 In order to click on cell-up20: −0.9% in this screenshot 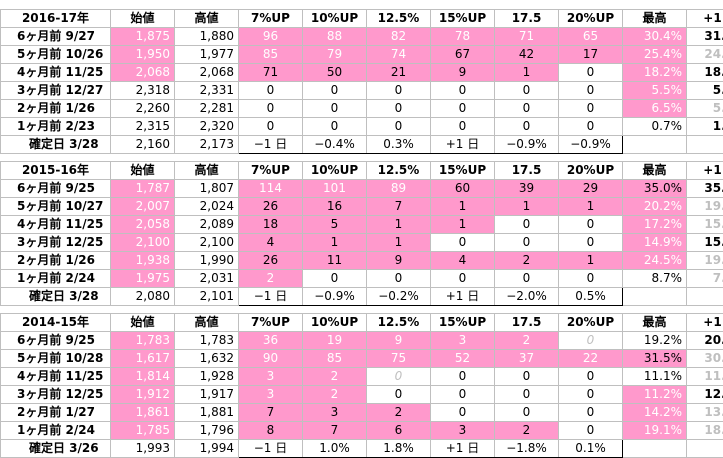, I will do `click(591, 145)`.